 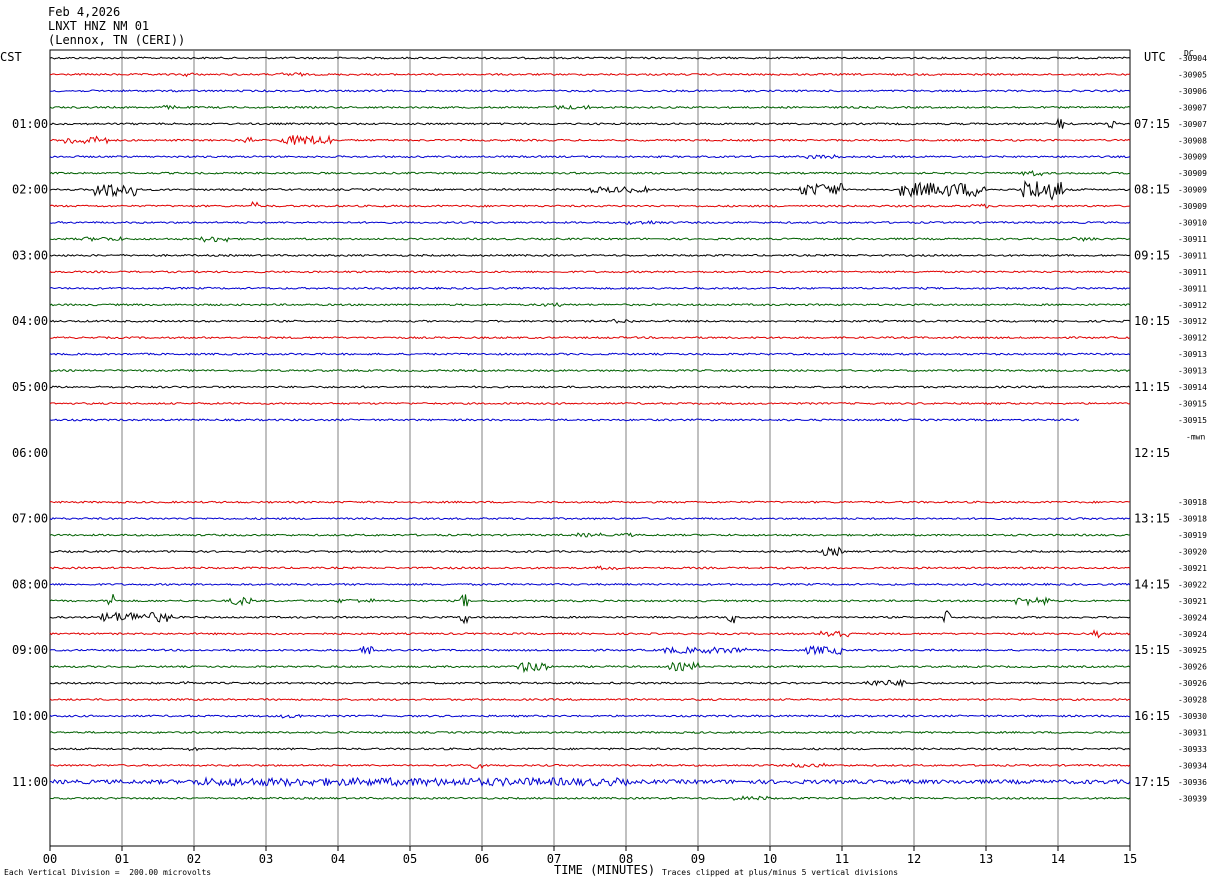 I want to click on utc-time-label: 08:15, so click(x=1152, y=190).